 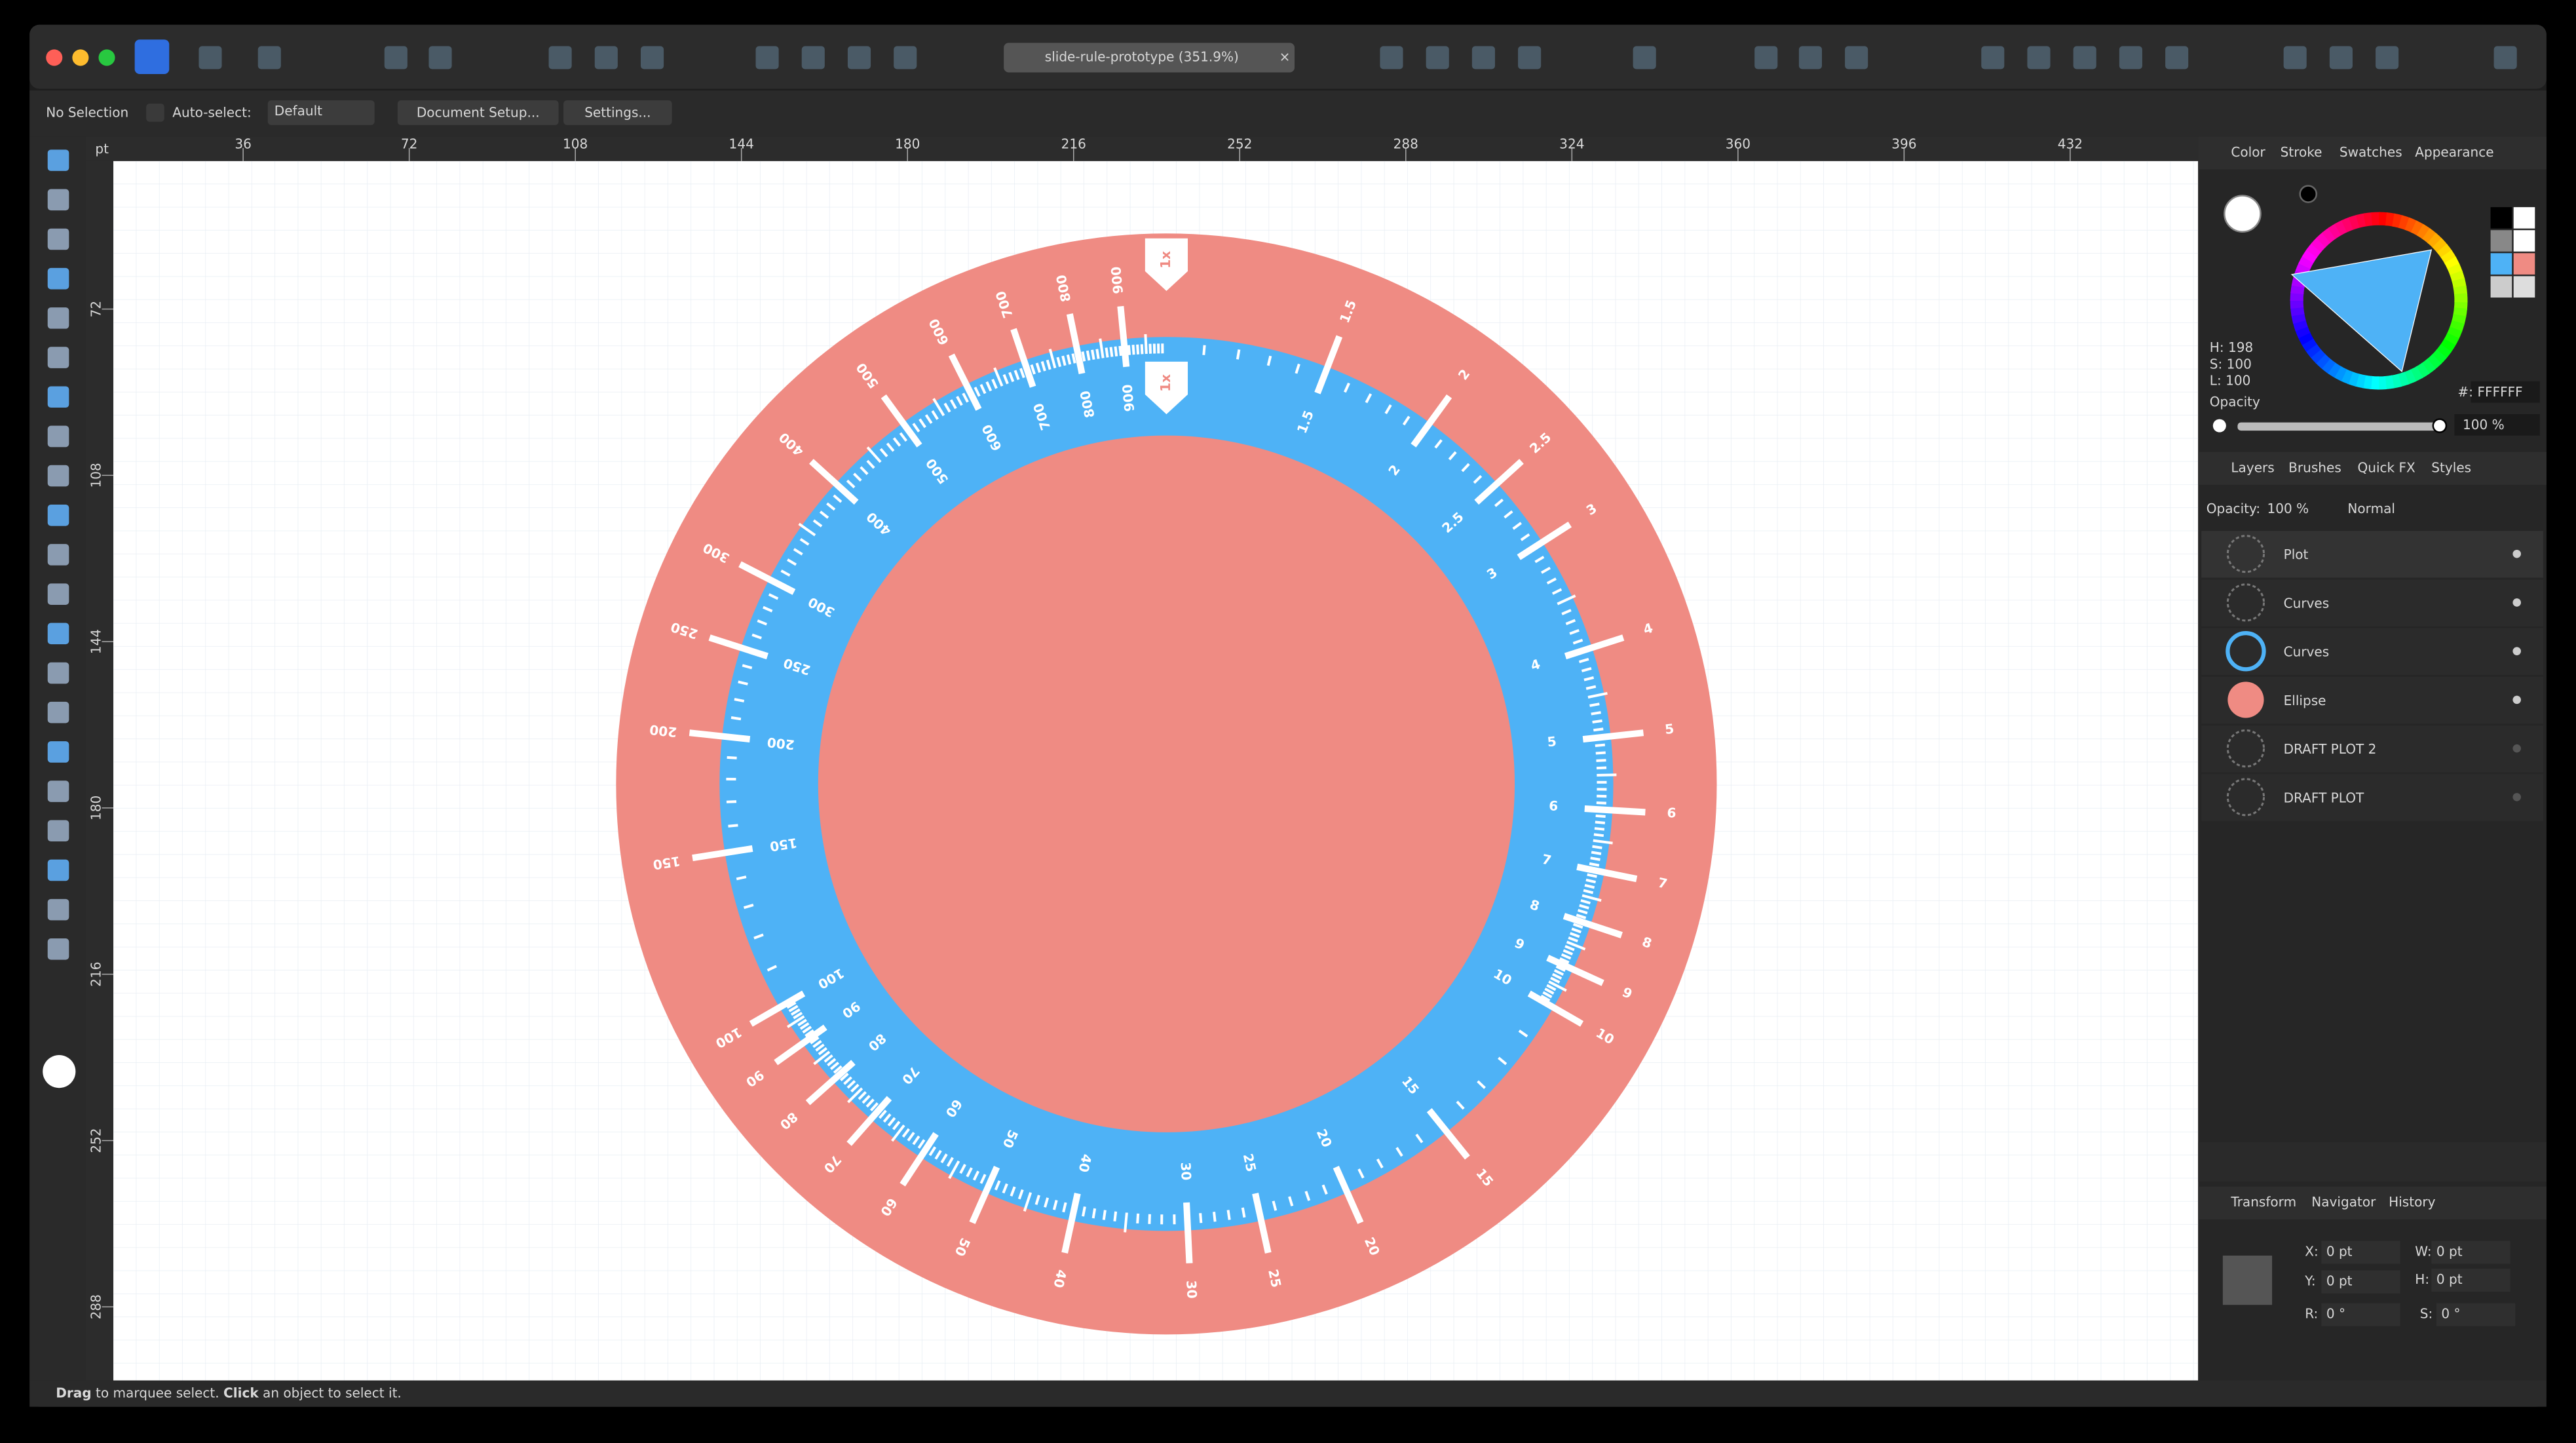 What do you see at coordinates (2341, 426) in the screenshot?
I see `opacity-slider` at bounding box center [2341, 426].